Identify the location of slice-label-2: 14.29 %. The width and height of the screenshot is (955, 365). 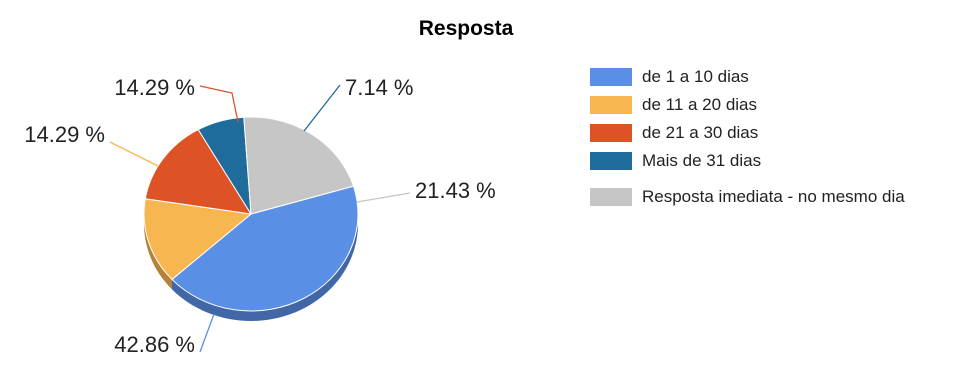
(154, 87).